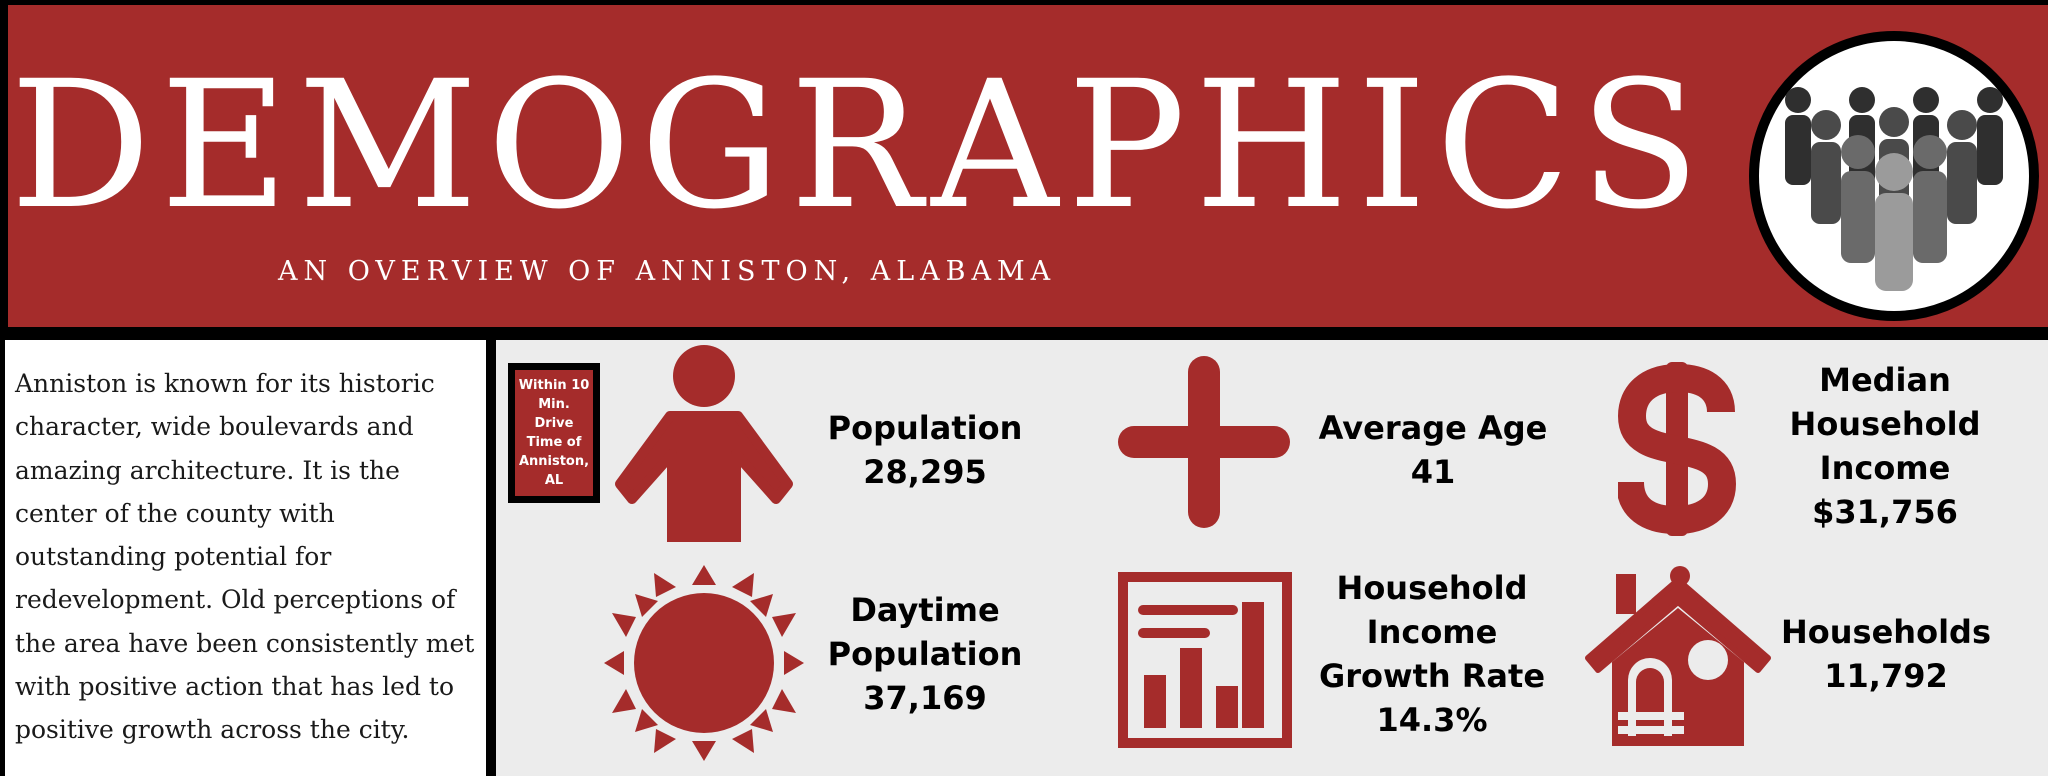 This screenshot has height=776, width=2048. I want to click on median-income-stat: Median Household Income $31,756, so click(1885, 446).